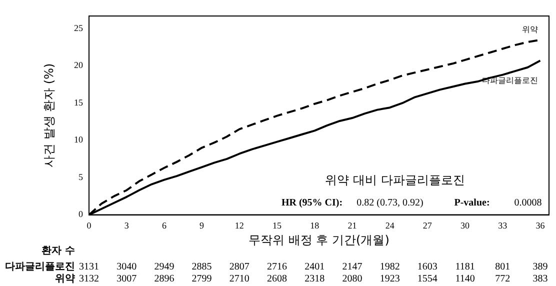 The image size is (556, 286). What do you see at coordinates (427, 279) in the screenshot?
I see `text: 1554` at bounding box center [427, 279].